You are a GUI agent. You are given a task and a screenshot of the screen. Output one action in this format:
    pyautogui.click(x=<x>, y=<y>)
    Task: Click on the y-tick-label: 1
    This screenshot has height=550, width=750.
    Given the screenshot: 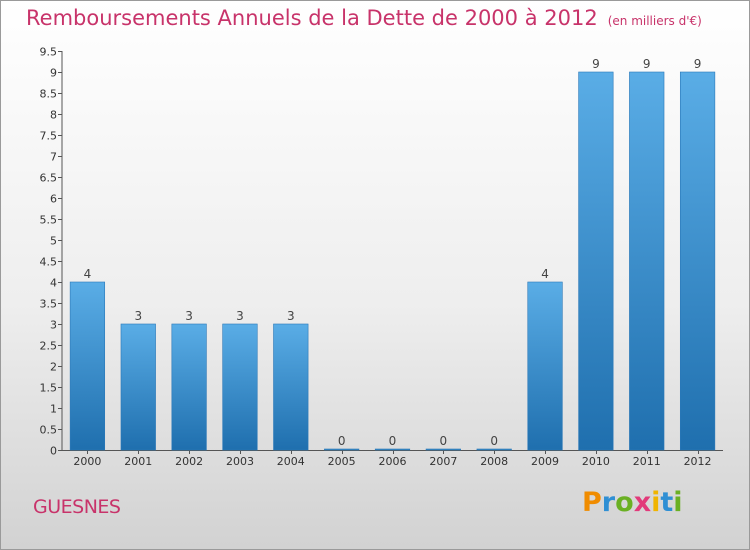 What is the action you would take?
    pyautogui.click(x=53, y=409)
    